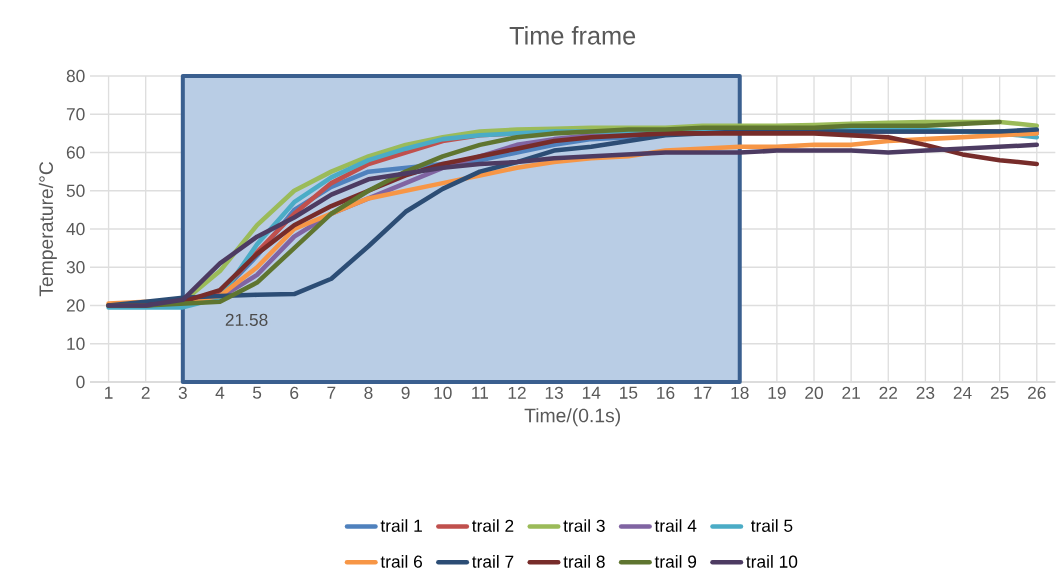 This screenshot has height=582, width=1060. I want to click on x-tick-label: 5, so click(257, 392).